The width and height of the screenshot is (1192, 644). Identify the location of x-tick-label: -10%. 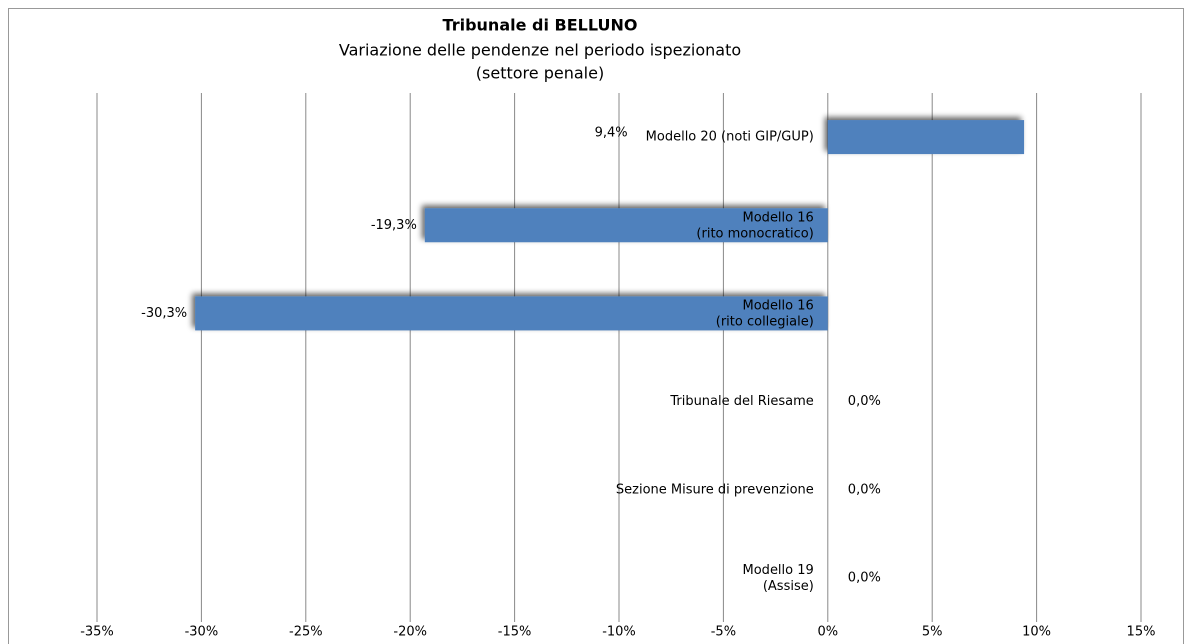
(619, 632).